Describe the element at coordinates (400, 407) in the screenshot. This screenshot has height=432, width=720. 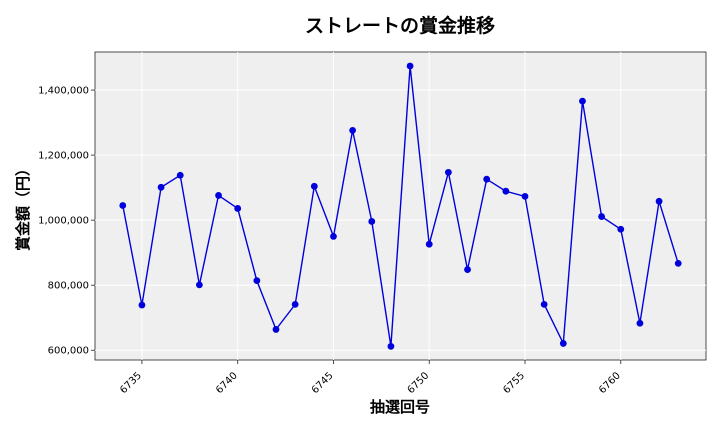
I see `x-axis-label: 抽選回号` at that location.